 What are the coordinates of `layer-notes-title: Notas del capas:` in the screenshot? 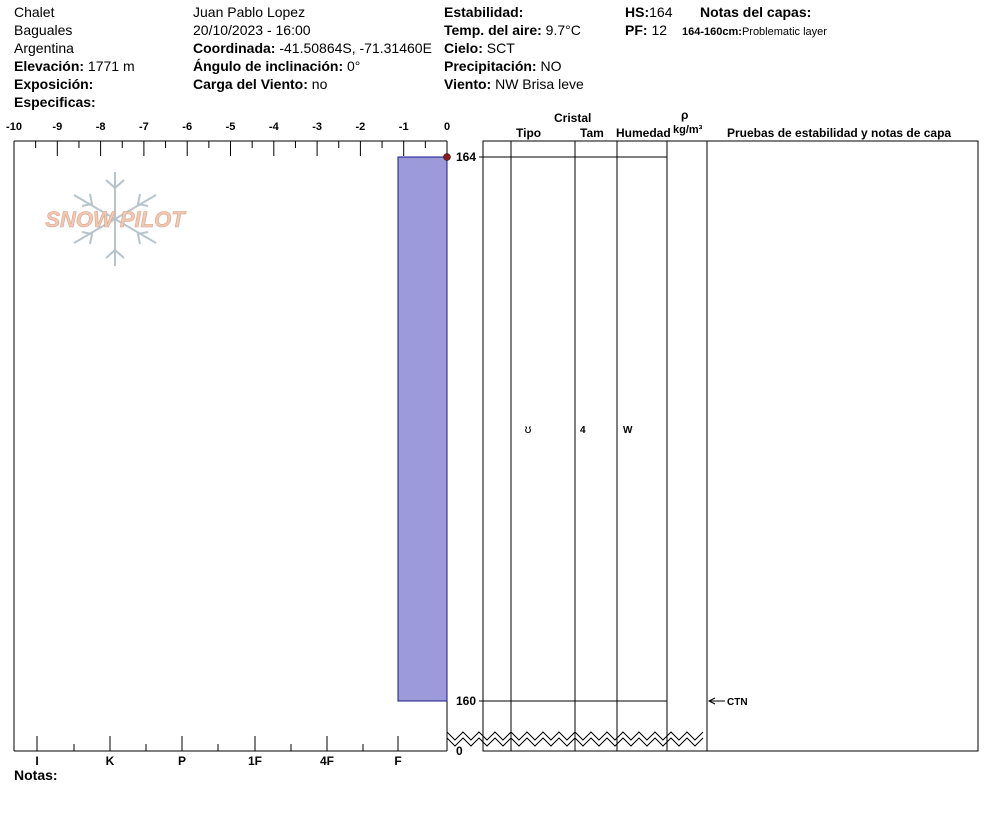 It's located at (756, 12).